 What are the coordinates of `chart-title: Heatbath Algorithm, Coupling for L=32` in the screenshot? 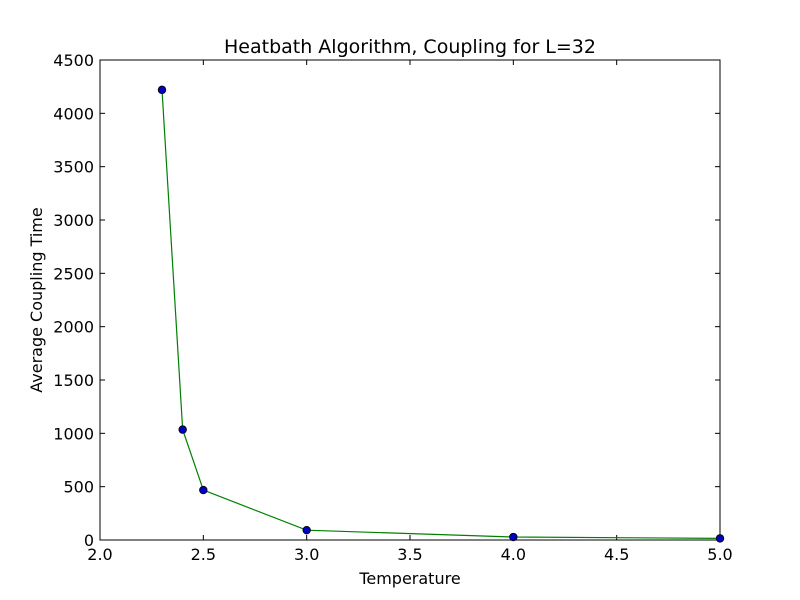 It's located at (410, 47).